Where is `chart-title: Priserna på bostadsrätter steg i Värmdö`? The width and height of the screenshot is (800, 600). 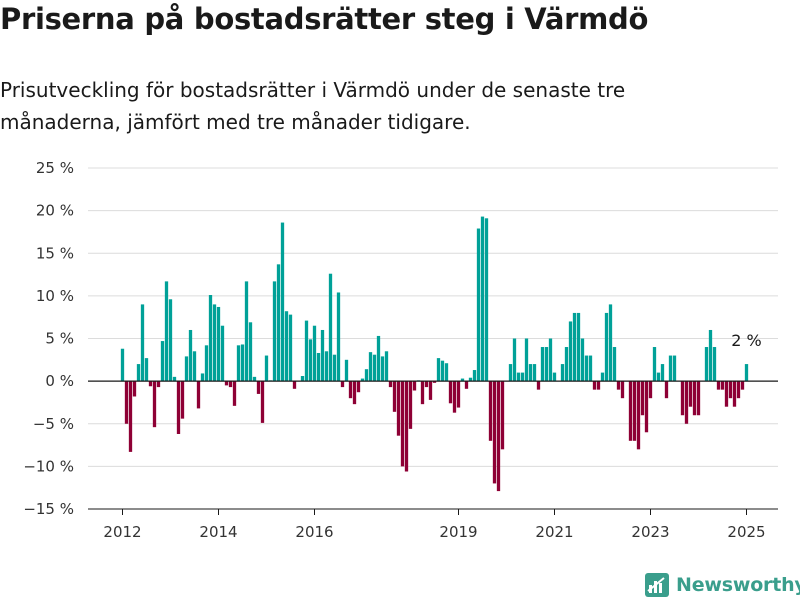
chart-title: Priserna på bostadsrätter steg i Värmdö is located at coordinates (324, 19).